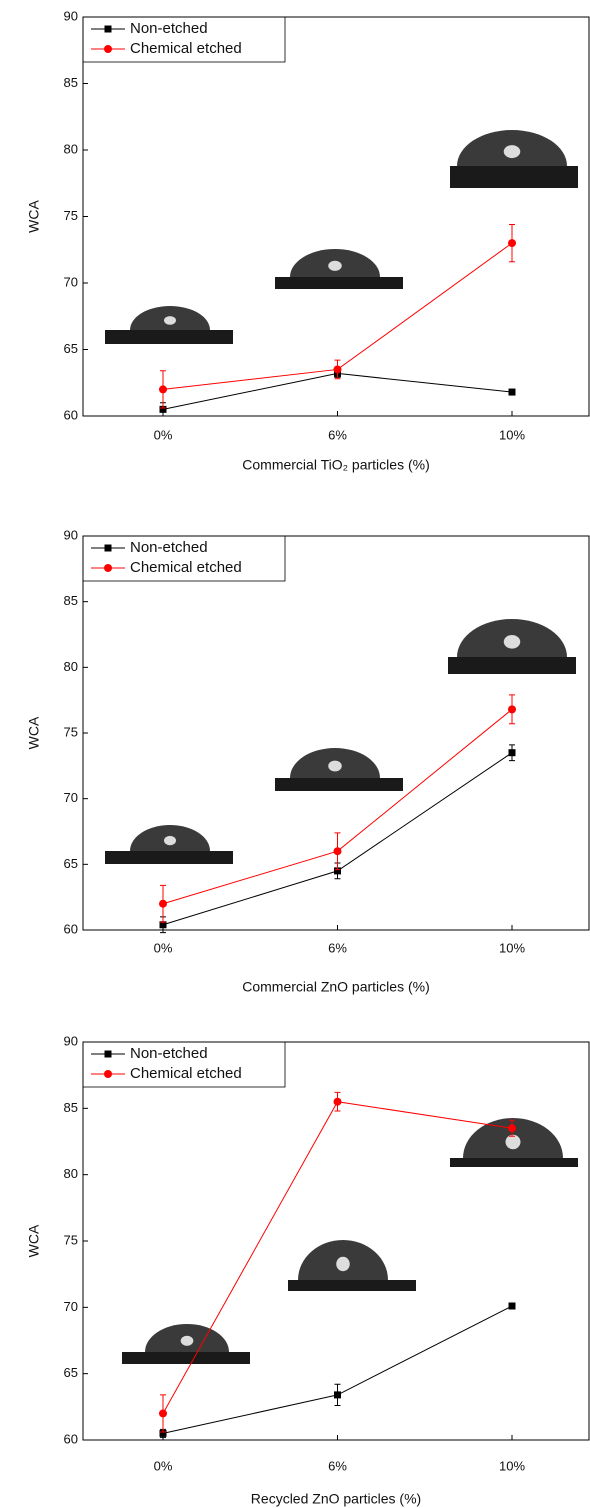 Image resolution: width=590 pixels, height=1508 pixels. What do you see at coordinates (336, 1499) in the screenshot?
I see `x-axis-title: Recycled ZnO particles (%)` at bounding box center [336, 1499].